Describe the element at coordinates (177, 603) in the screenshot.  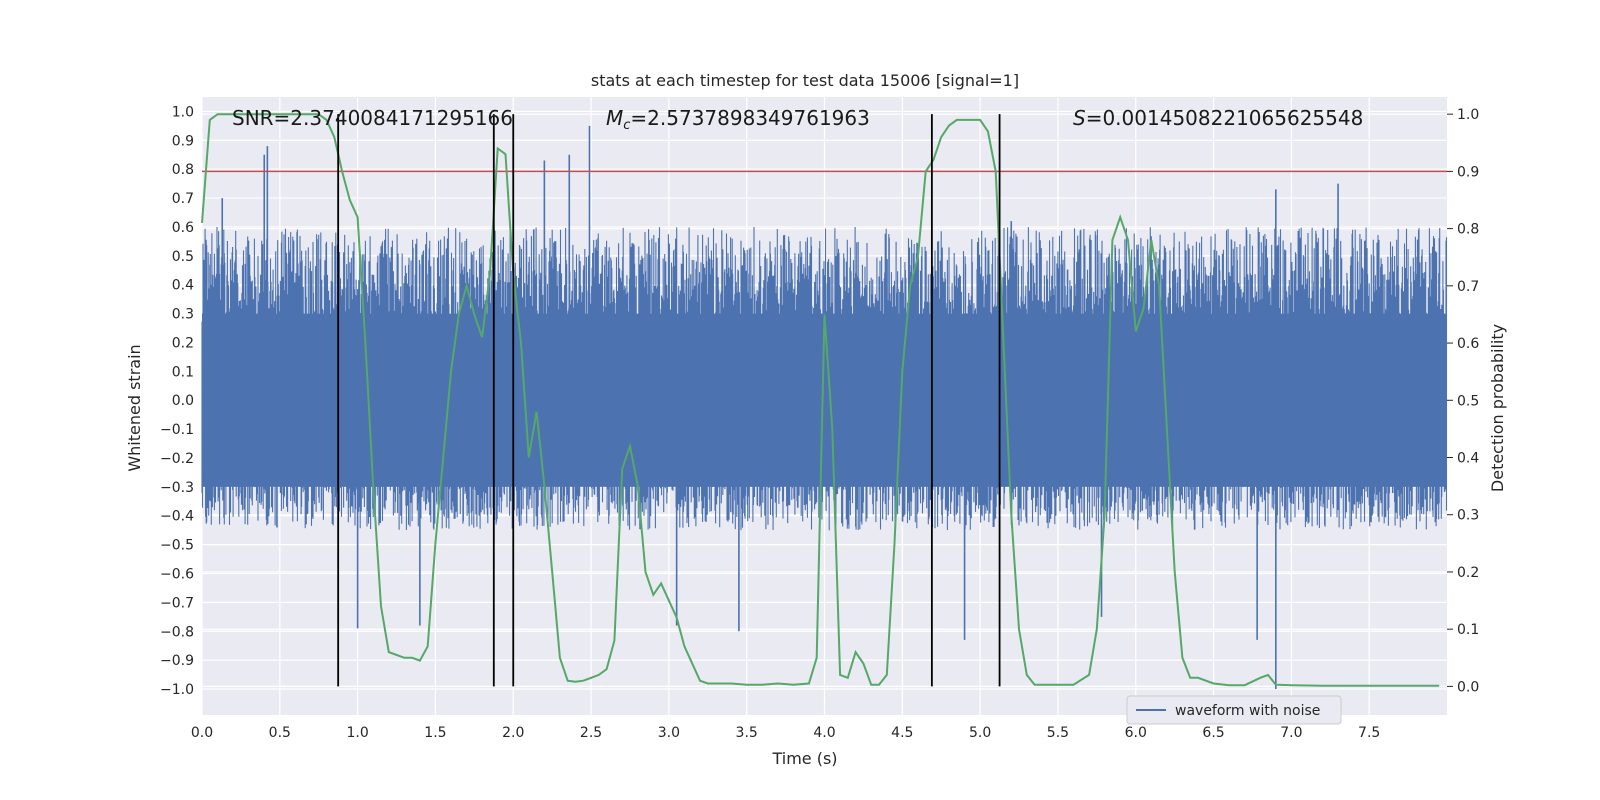
I see `left-y-tick-label: −0.7` at that location.